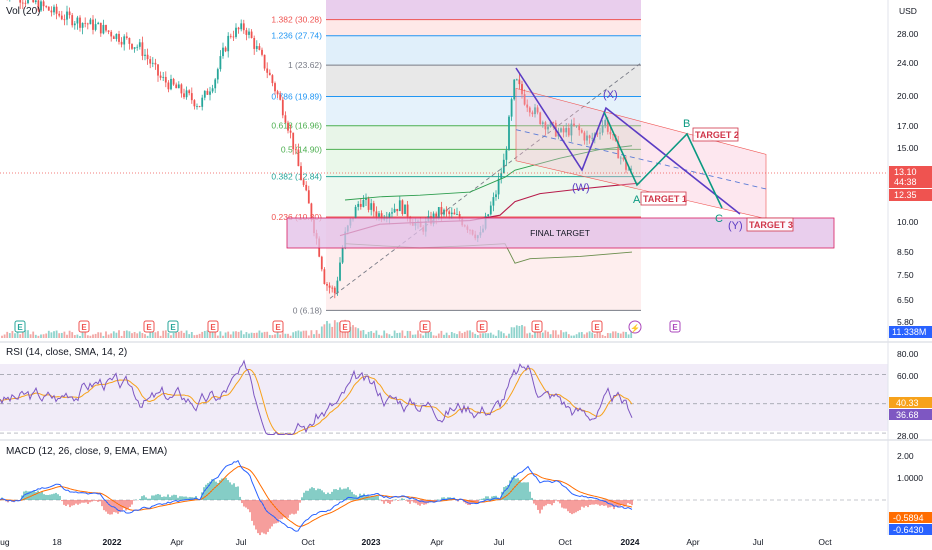 The width and height of the screenshot is (932, 550). I want to click on rsi-ma-tag, so click(910, 402).